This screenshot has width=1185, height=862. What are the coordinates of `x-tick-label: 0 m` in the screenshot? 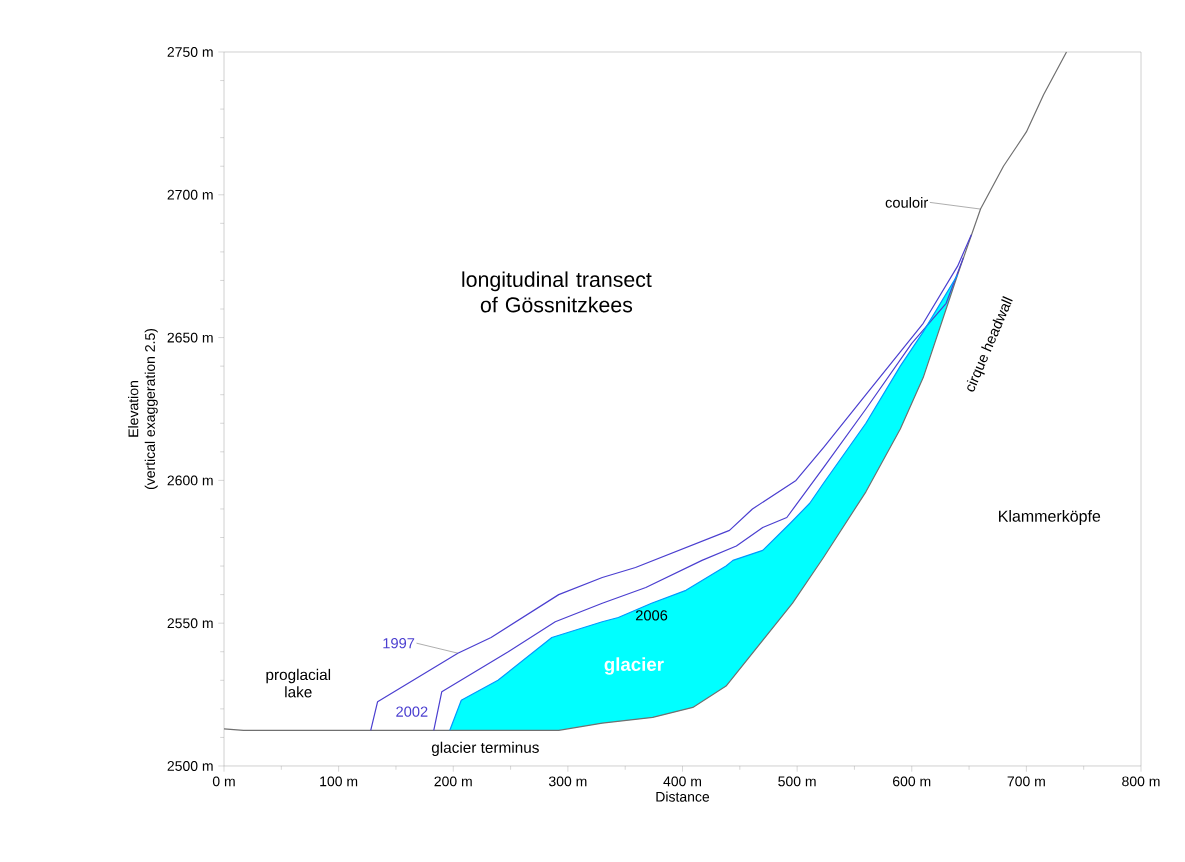 It's located at (223, 781).